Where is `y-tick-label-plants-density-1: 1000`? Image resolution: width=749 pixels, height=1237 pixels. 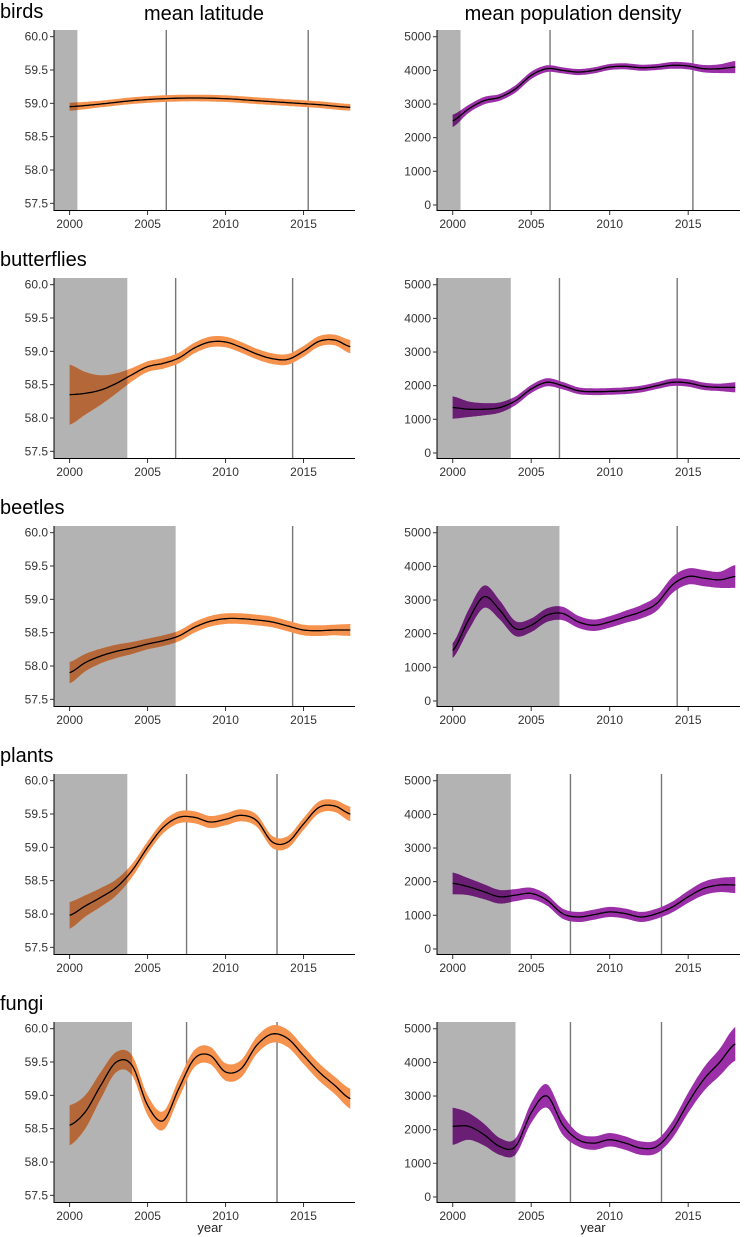
y-tick-label-plants-density-1: 1000 is located at coordinates (417, 915).